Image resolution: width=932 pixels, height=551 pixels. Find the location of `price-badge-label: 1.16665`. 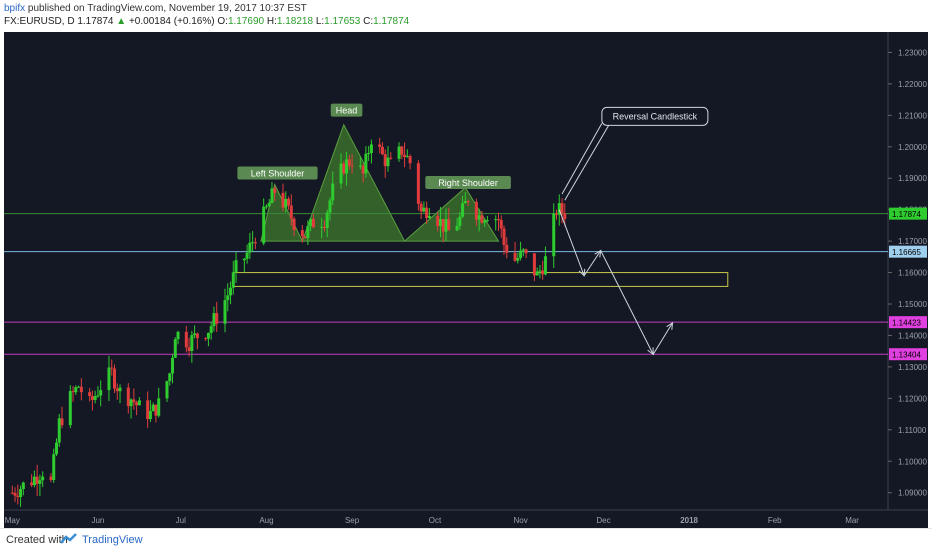

price-badge-label: 1.16665 is located at coordinates (906, 252).